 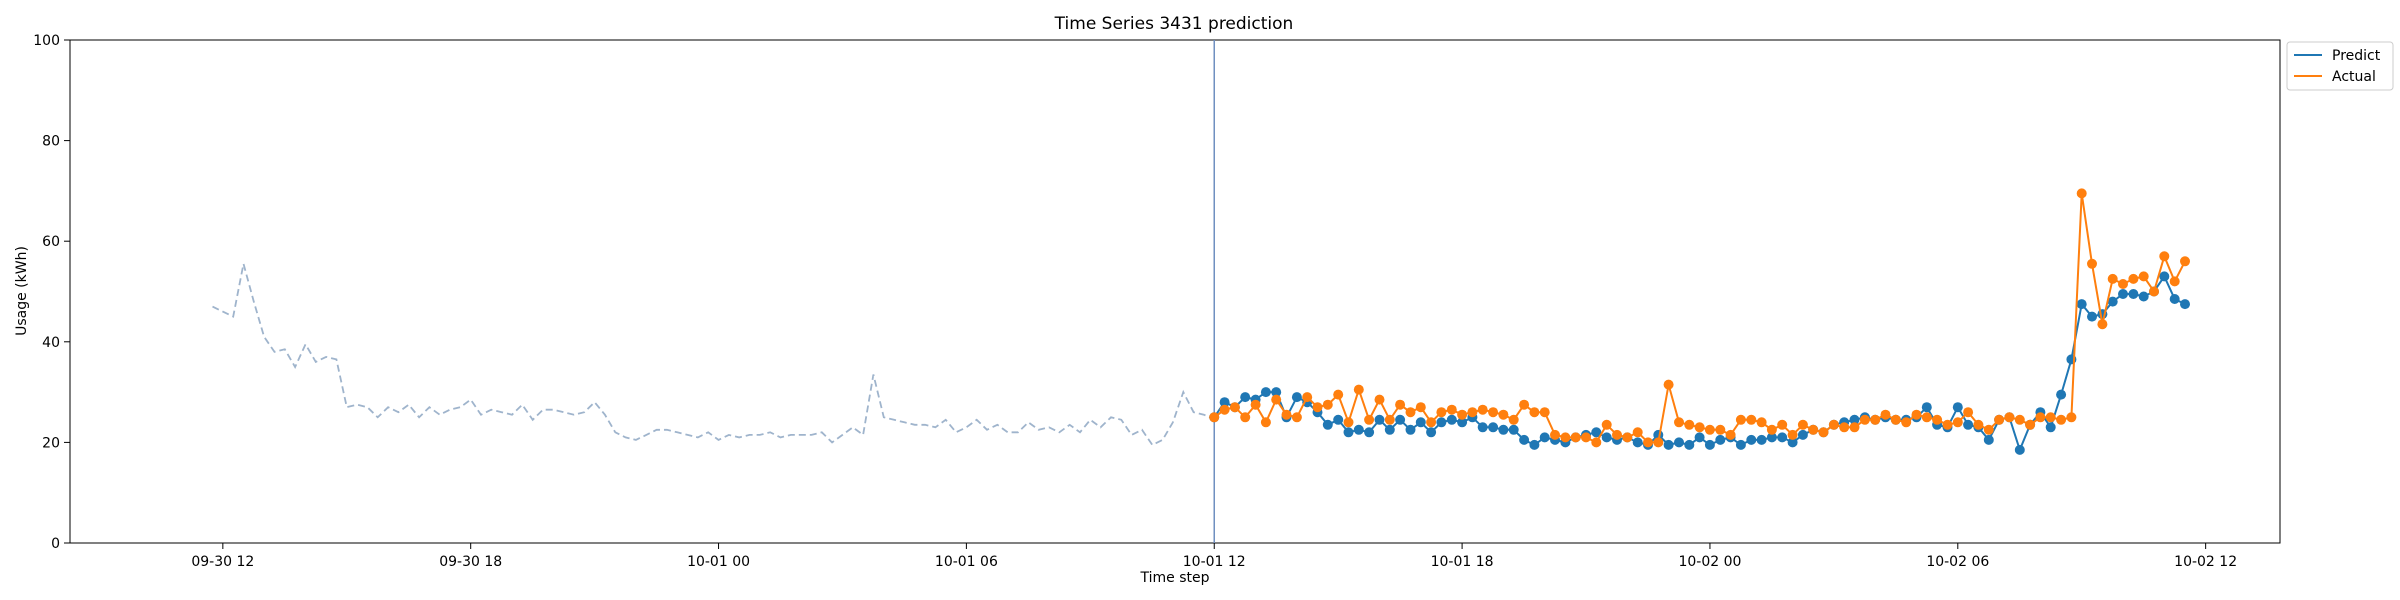 I want to click on chart-title: Time Series 3431 prediction, so click(x=1174, y=24).